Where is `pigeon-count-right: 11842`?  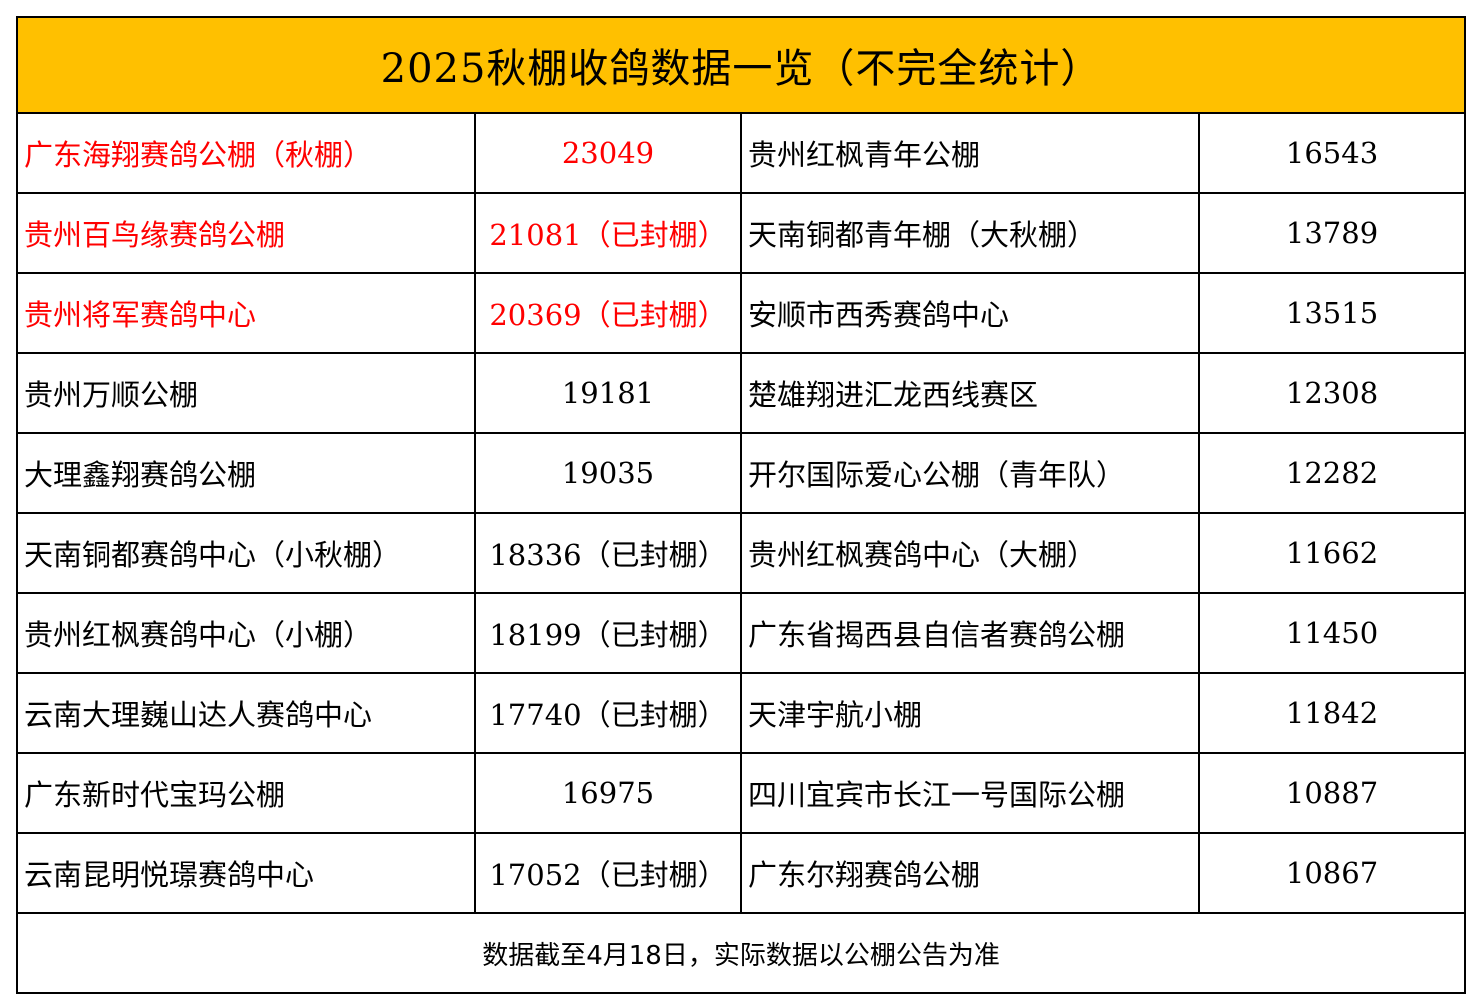 pigeon-count-right: 11842 is located at coordinates (1332, 713).